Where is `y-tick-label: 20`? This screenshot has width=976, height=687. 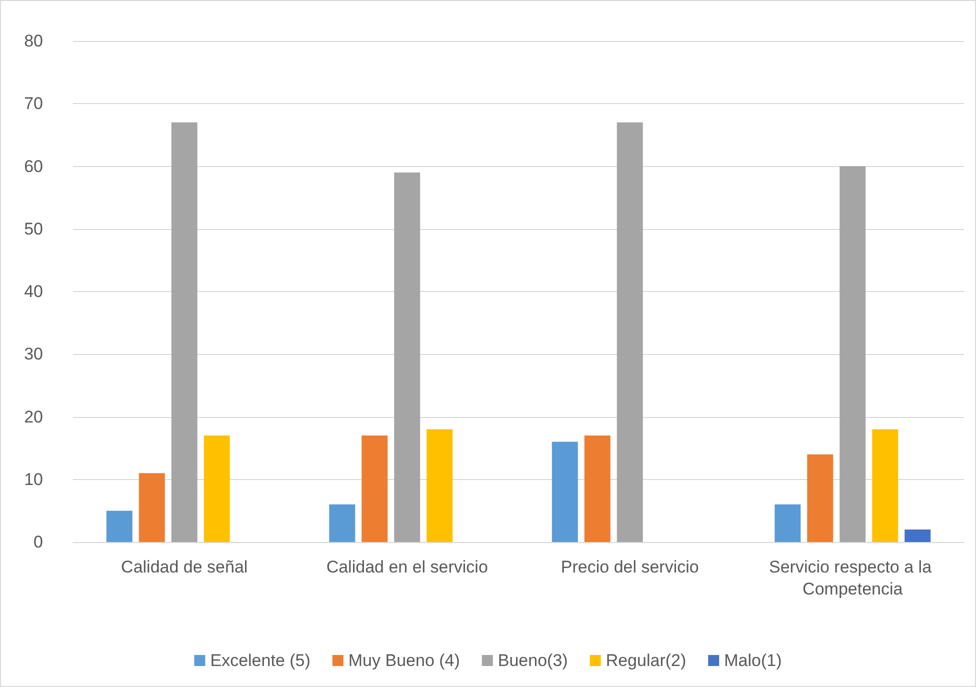
y-tick-label: 20 is located at coordinates (33, 416).